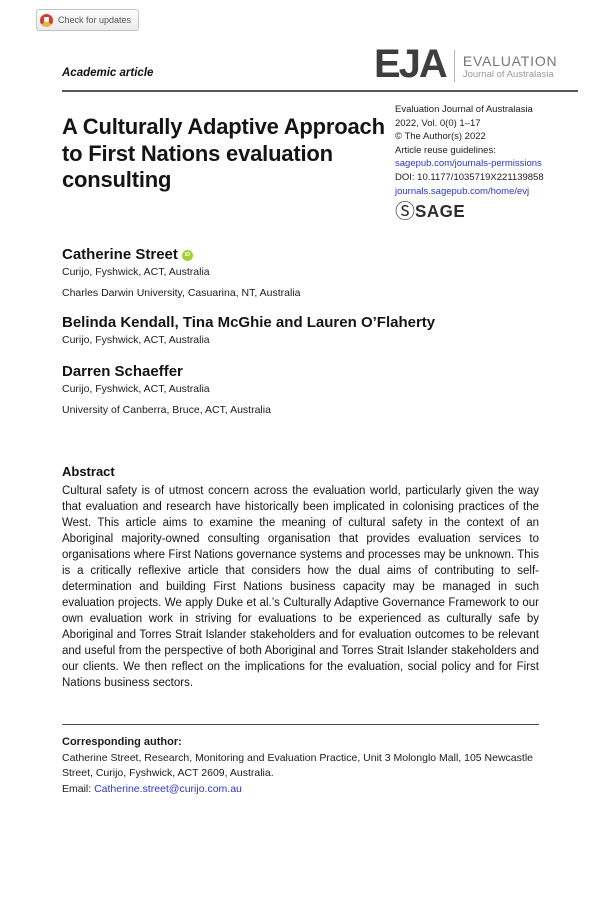 This screenshot has height=900, width=600. I want to click on orcid-icon: iD, so click(187, 255).